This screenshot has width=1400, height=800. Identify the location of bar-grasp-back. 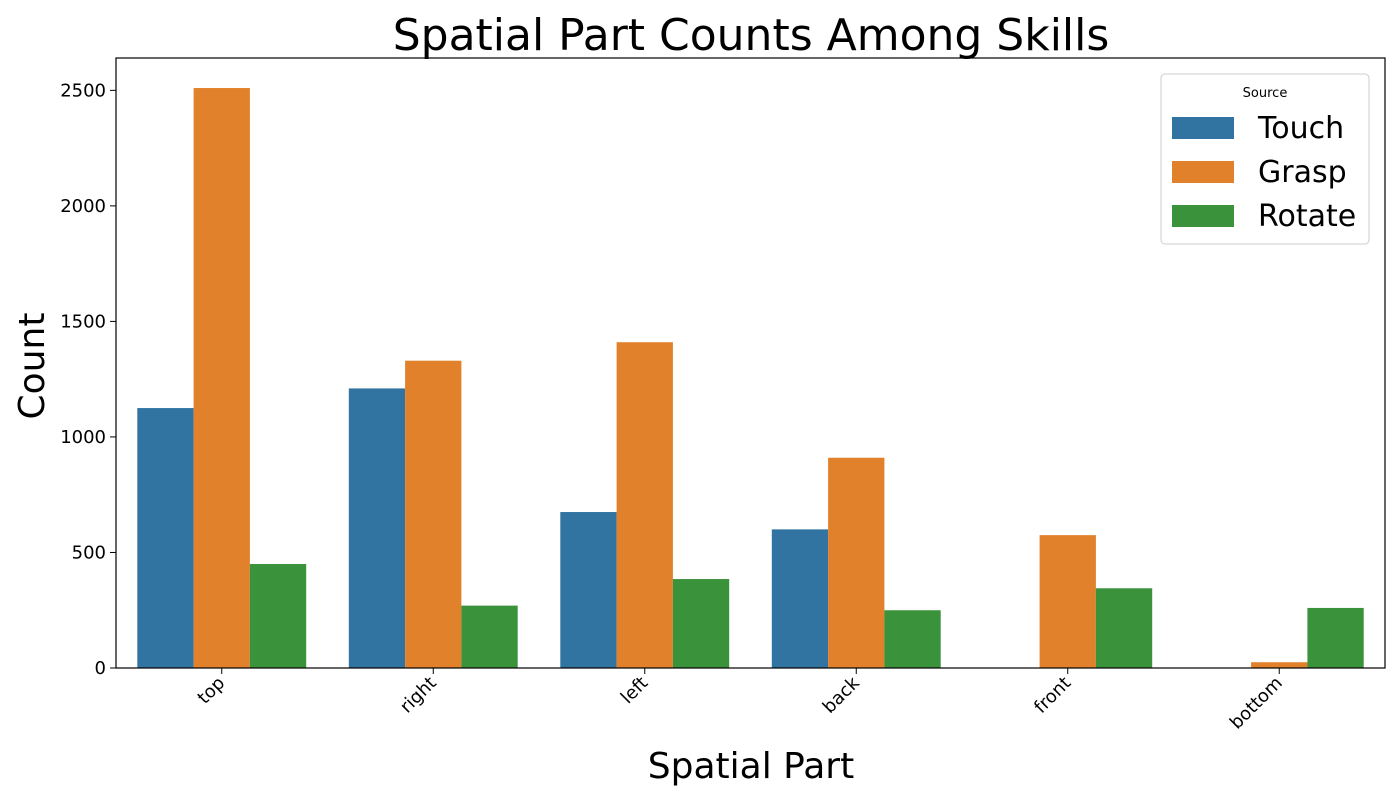
(856, 562).